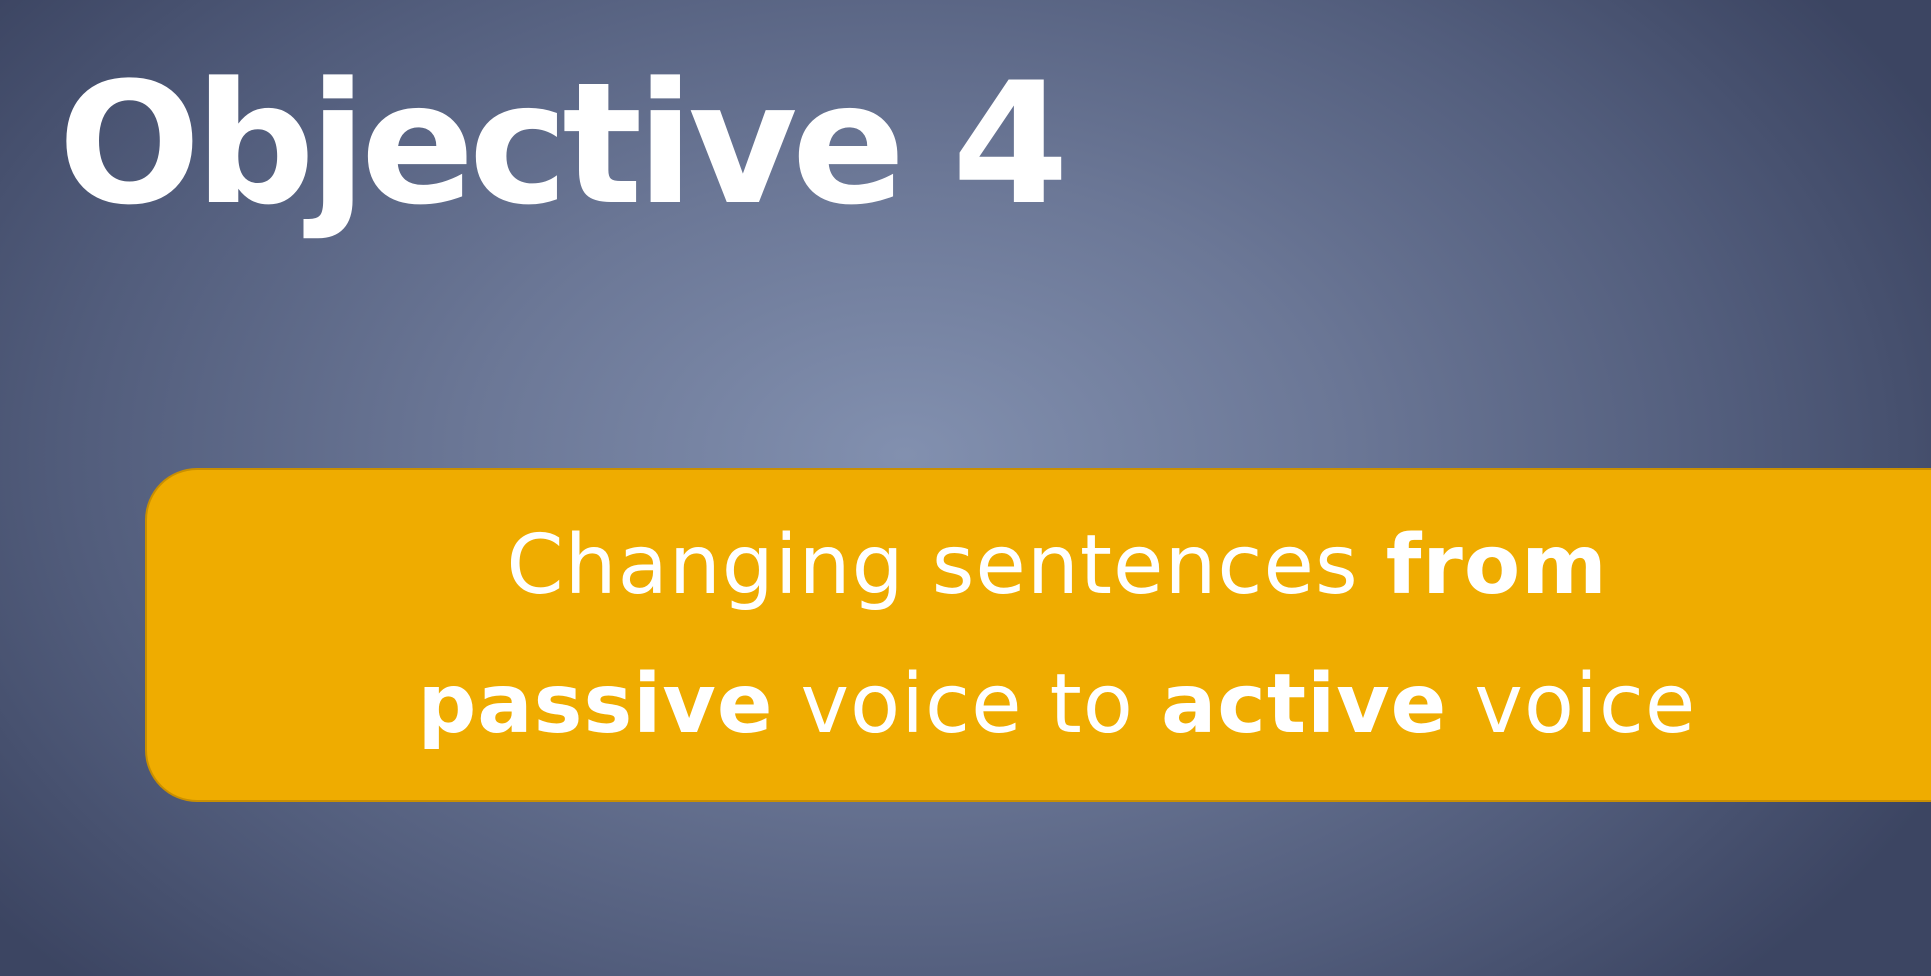 Image resolution: width=1931 pixels, height=976 pixels. Describe the element at coordinates (967, 704) in the screenshot. I see `banner-text-voice-to: voice to` at that location.